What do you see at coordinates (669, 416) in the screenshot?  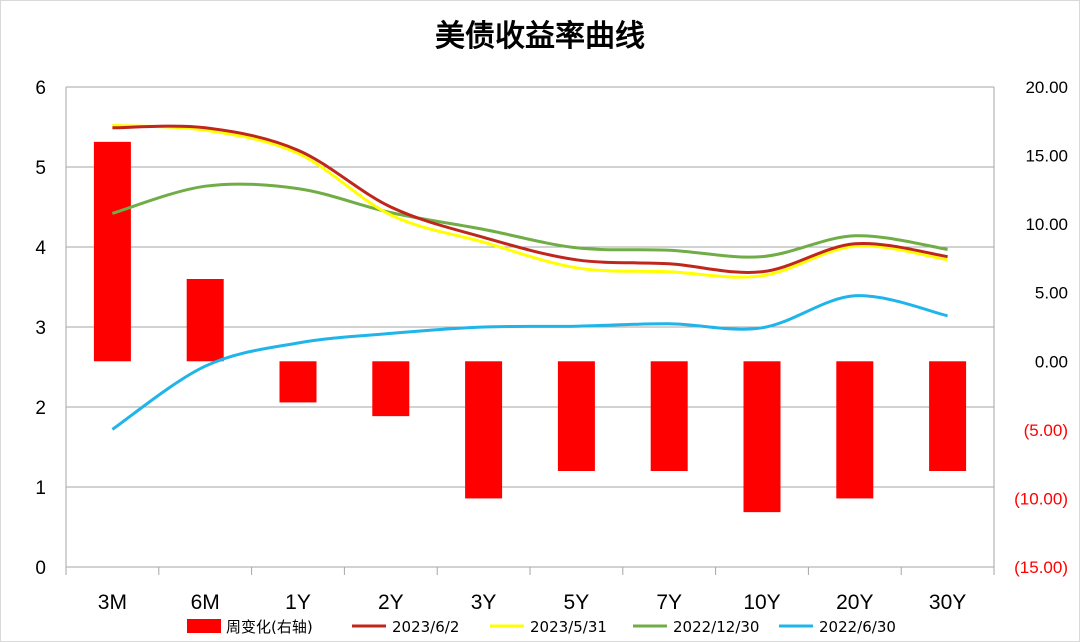 I see `bar-7Y` at bounding box center [669, 416].